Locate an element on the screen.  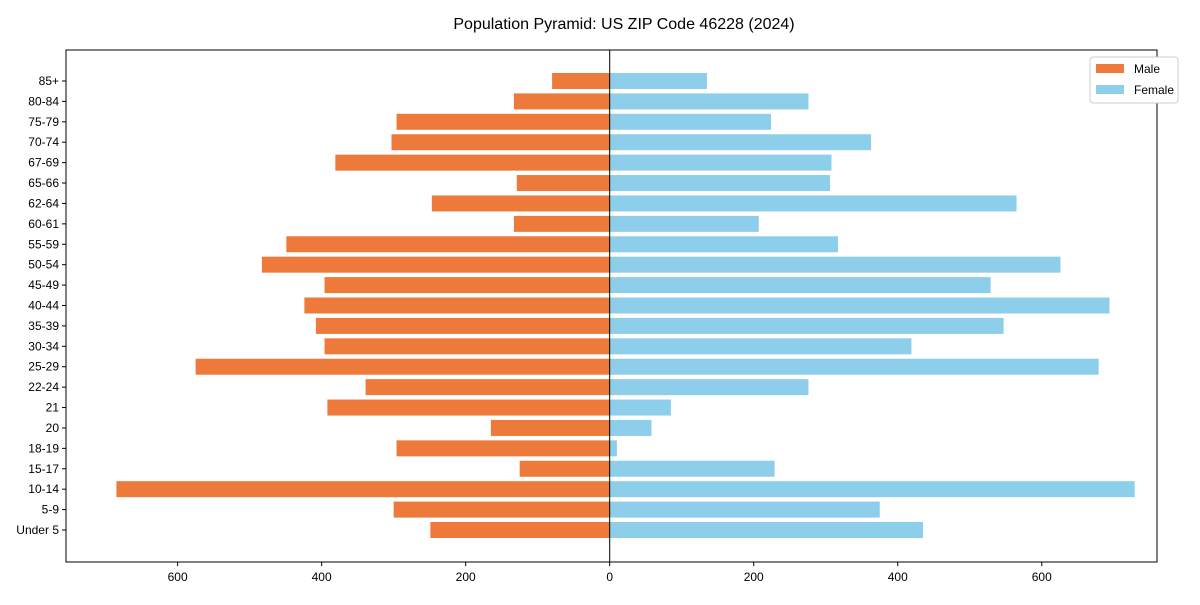
y-tick-label: 62-64 is located at coordinates (43, 203).